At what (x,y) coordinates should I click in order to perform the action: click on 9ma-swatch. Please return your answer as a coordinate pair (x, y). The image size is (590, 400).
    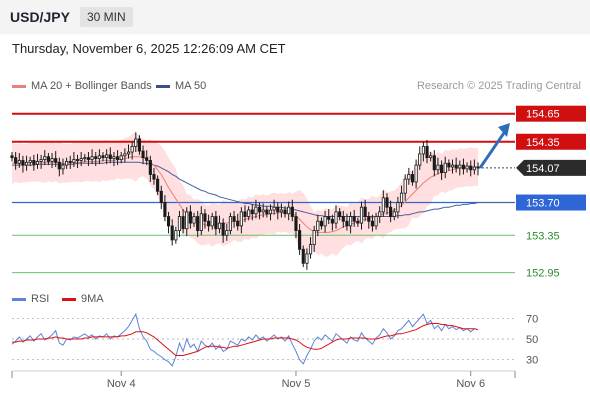
    Looking at the image, I should click on (69, 299).